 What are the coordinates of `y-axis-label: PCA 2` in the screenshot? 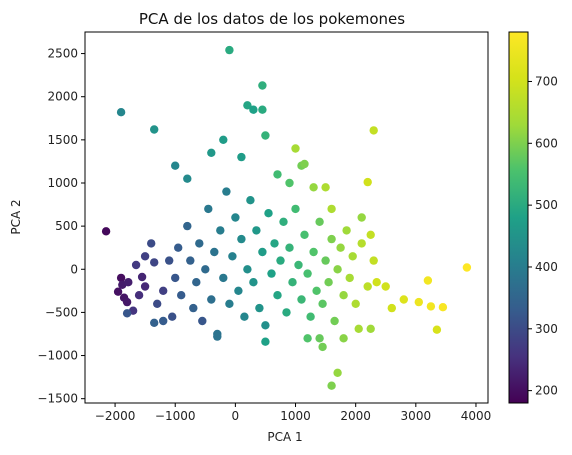 It's located at (16, 216).